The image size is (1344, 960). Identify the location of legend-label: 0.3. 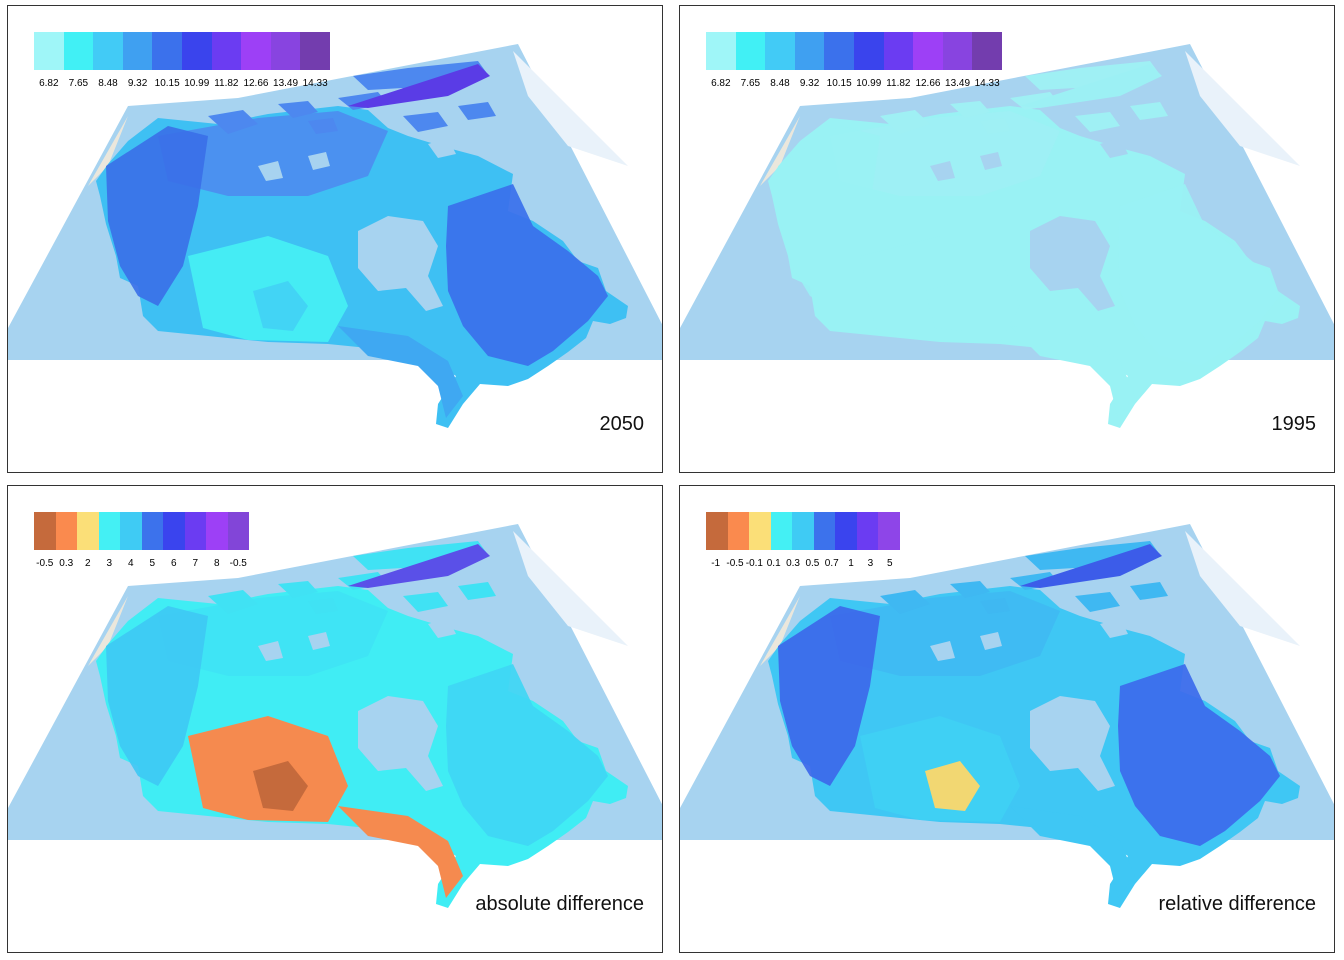
(793, 563).